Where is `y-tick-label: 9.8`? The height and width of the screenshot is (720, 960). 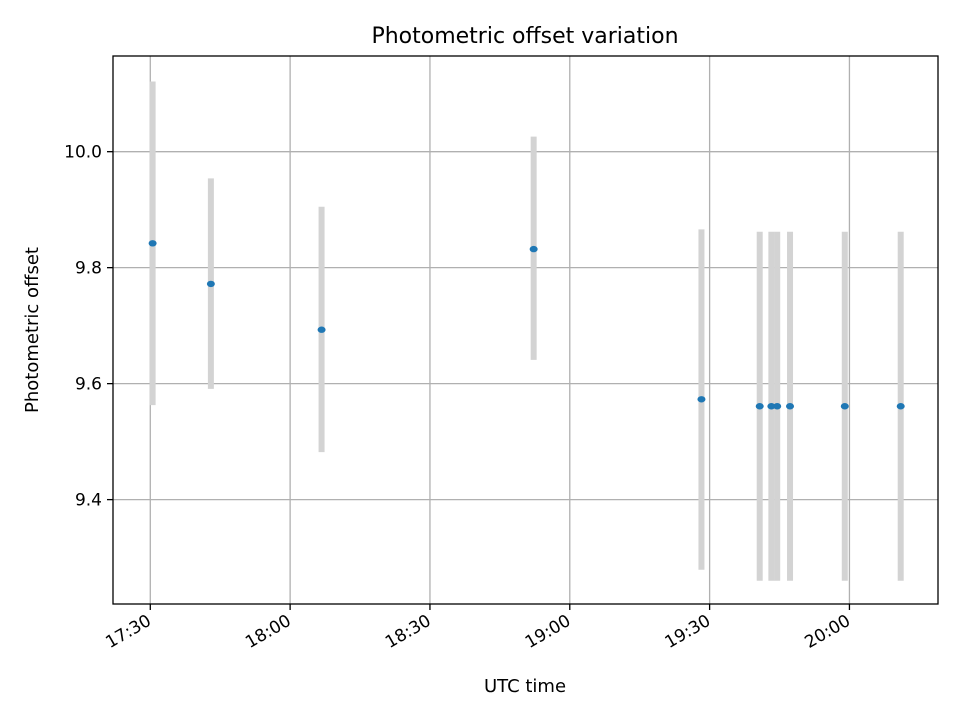 y-tick-label: 9.8 is located at coordinates (88, 269).